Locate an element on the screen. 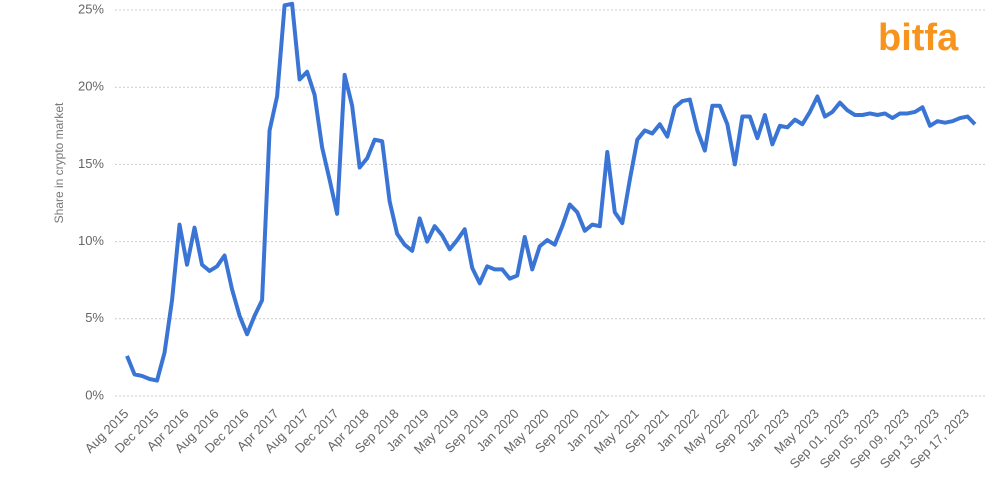  y-tick-label: 25% is located at coordinates (91, 8).